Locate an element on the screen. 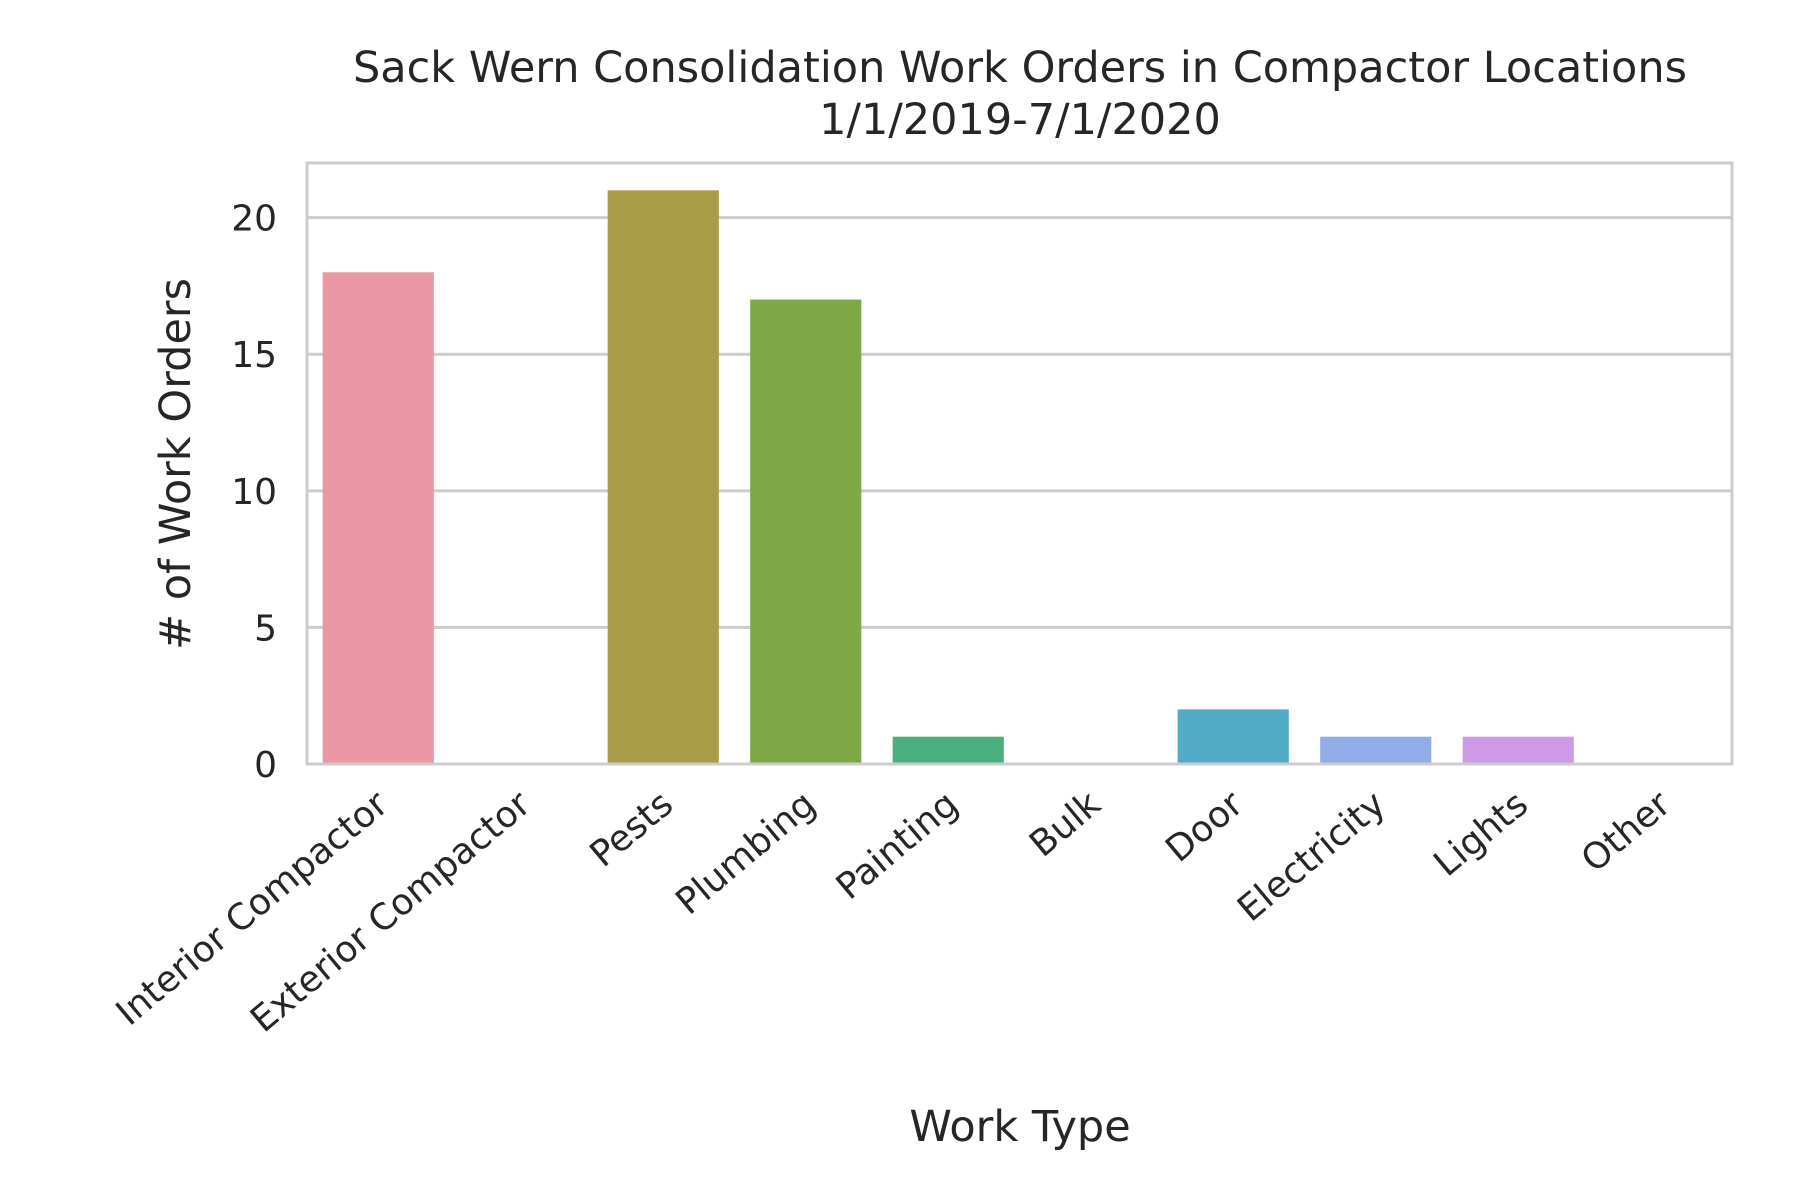 The width and height of the screenshot is (1800, 1200). y-tick-labels: 0 5 10 15 20 is located at coordinates (254, 492).